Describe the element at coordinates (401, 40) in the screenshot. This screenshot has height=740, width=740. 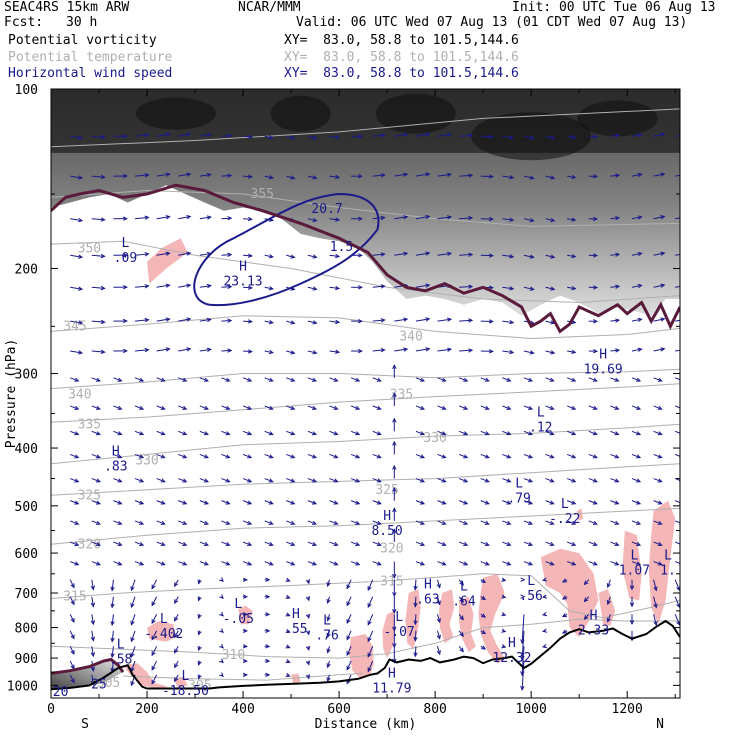
I see `legend-xy-pv: XY= 83.0, 58.8 to 101.5,144.6` at that location.